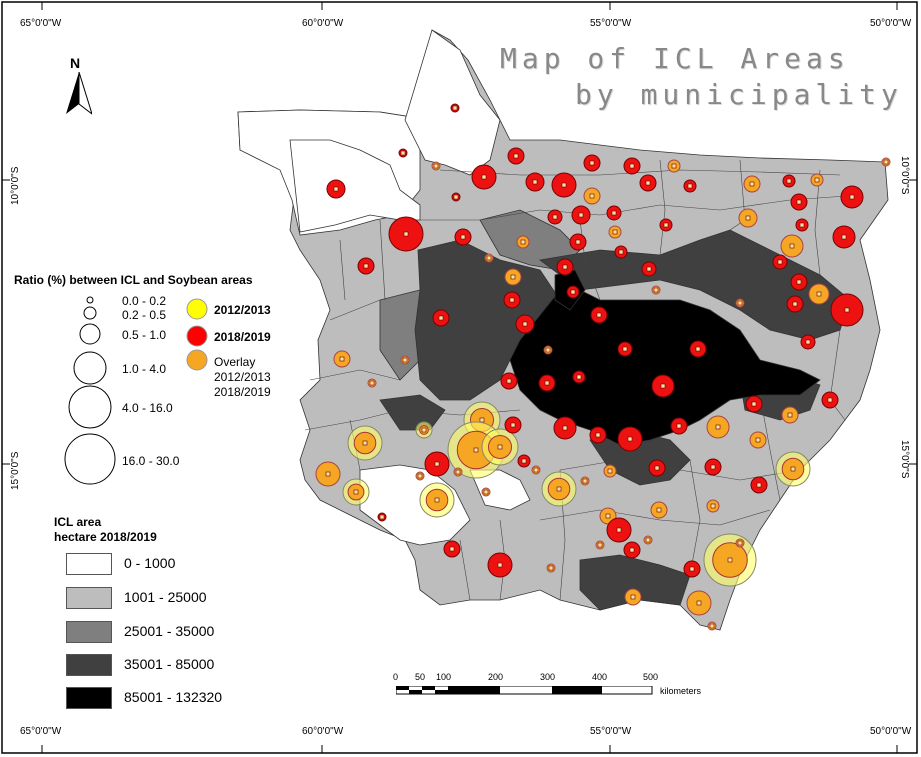  I want to click on area-class-3: 25001 - 35000, so click(169, 631).